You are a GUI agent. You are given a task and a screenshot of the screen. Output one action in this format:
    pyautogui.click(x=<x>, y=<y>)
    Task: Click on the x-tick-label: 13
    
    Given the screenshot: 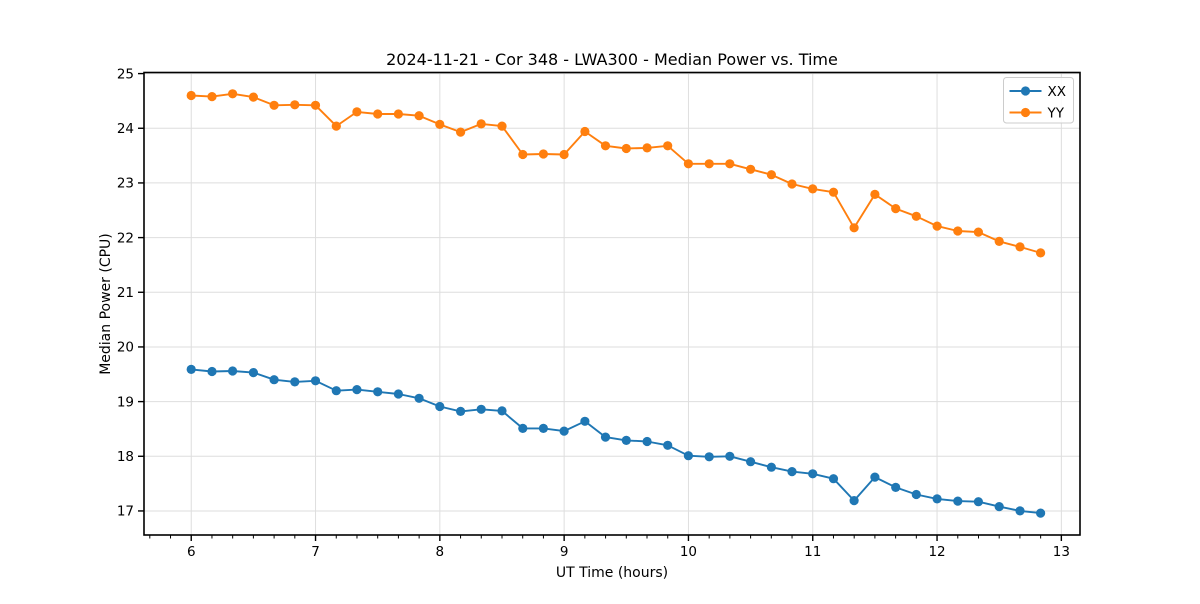 What is the action you would take?
    pyautogui.click(x=1061, y=552)
    